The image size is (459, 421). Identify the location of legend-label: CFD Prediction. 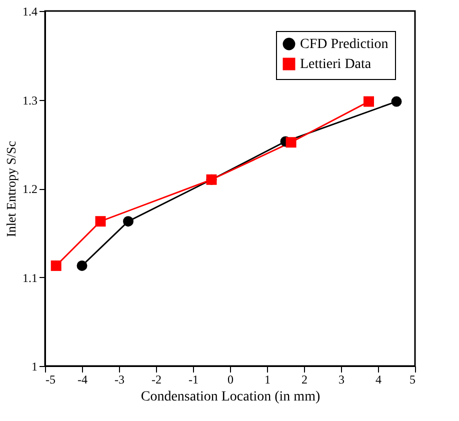
(344, 44).